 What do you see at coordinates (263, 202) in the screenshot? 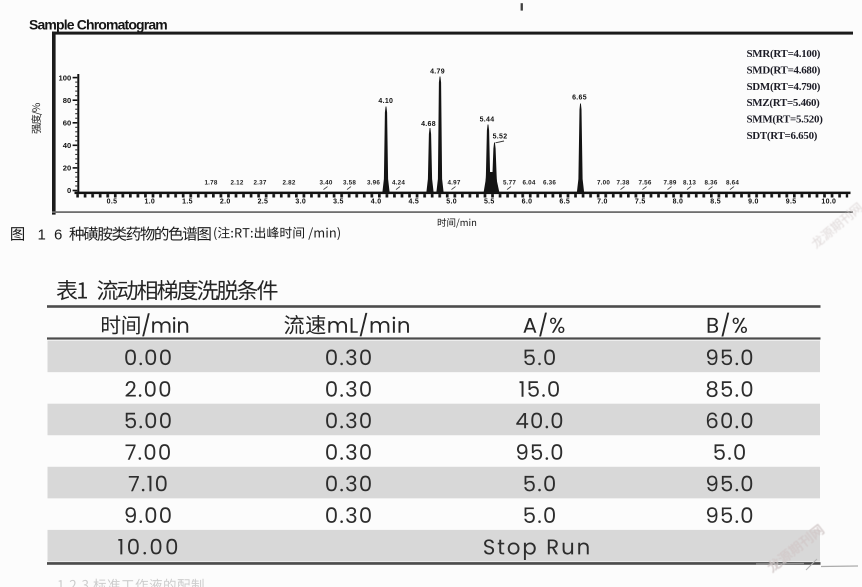
I see `svg-text: 2.5` at bounding box center [263, 202].